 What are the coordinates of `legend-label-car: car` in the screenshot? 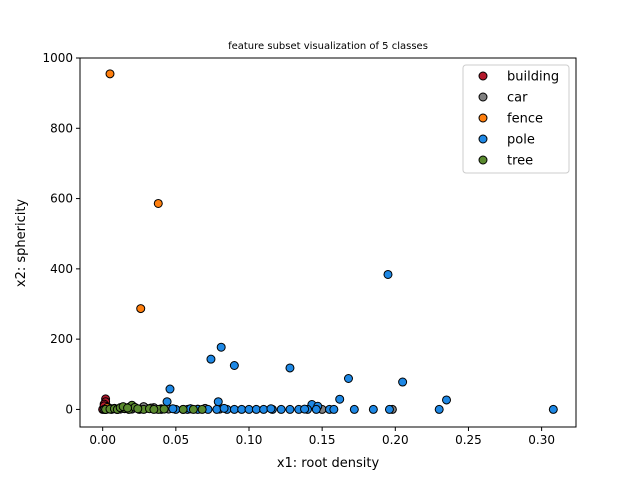 It's located at (517, 98).